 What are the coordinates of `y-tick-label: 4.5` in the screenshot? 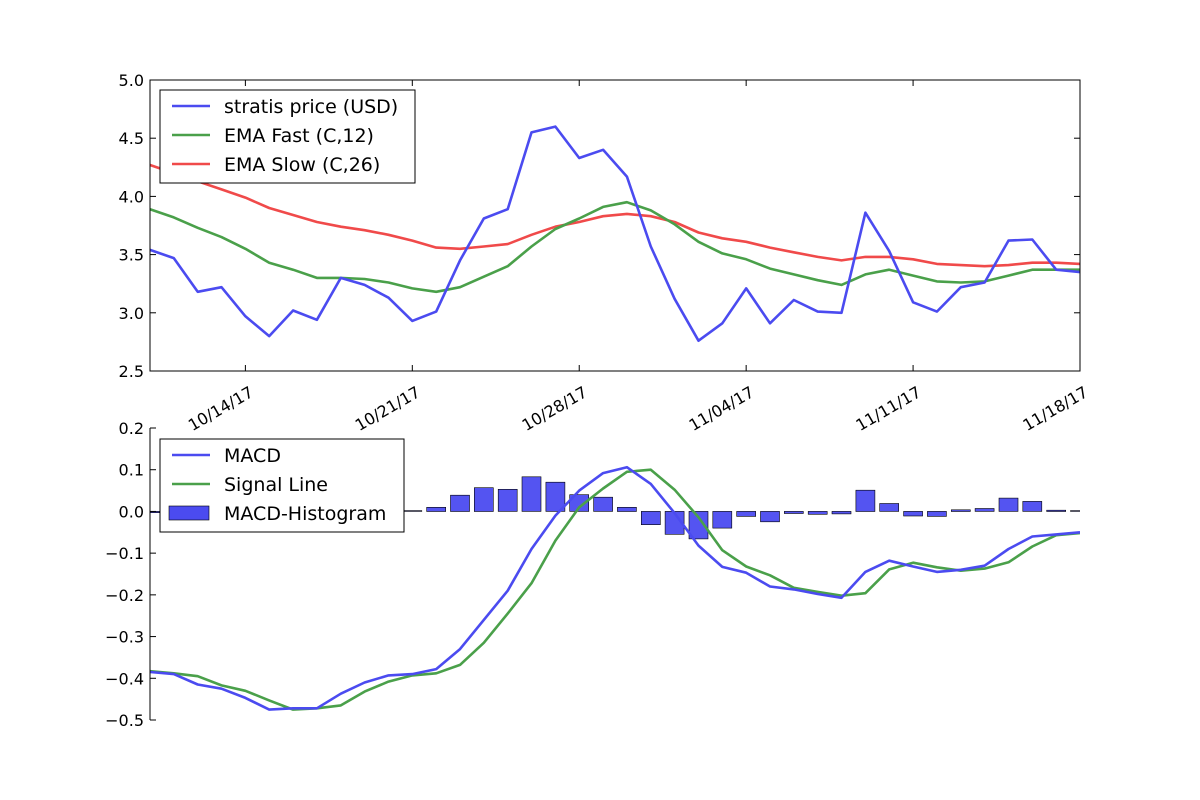 It's located at (131, 138).